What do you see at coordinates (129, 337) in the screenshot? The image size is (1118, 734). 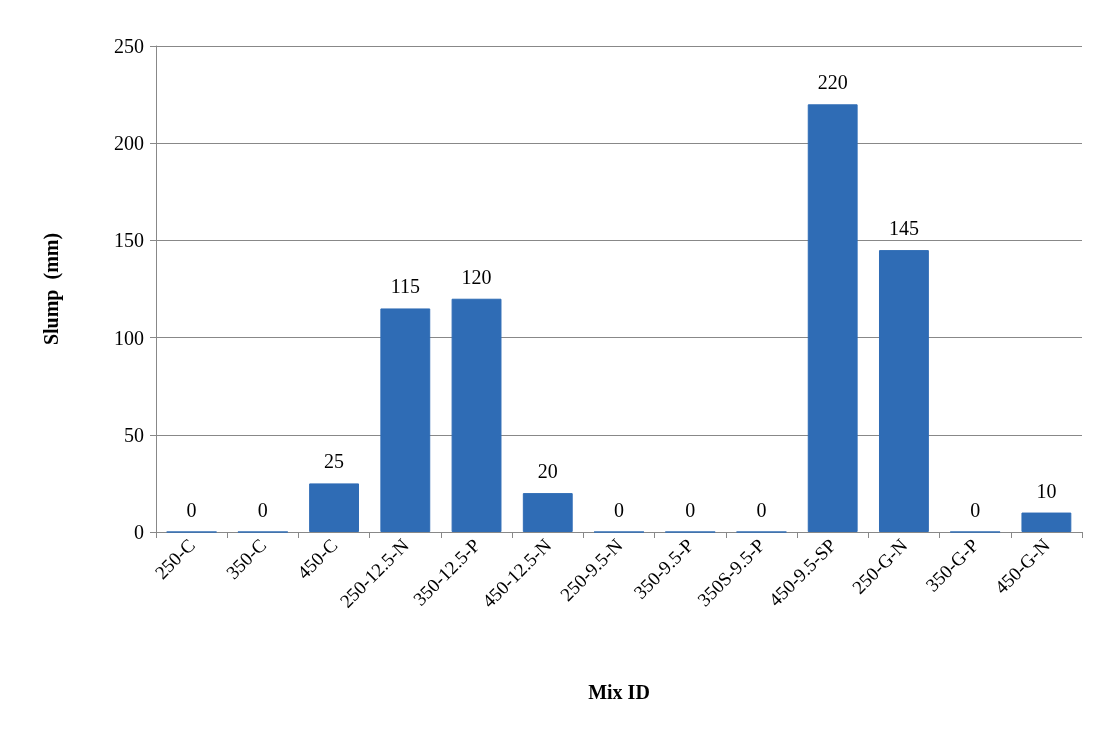 I see `y-tick-label: 100` at bounding box center [129, 337].